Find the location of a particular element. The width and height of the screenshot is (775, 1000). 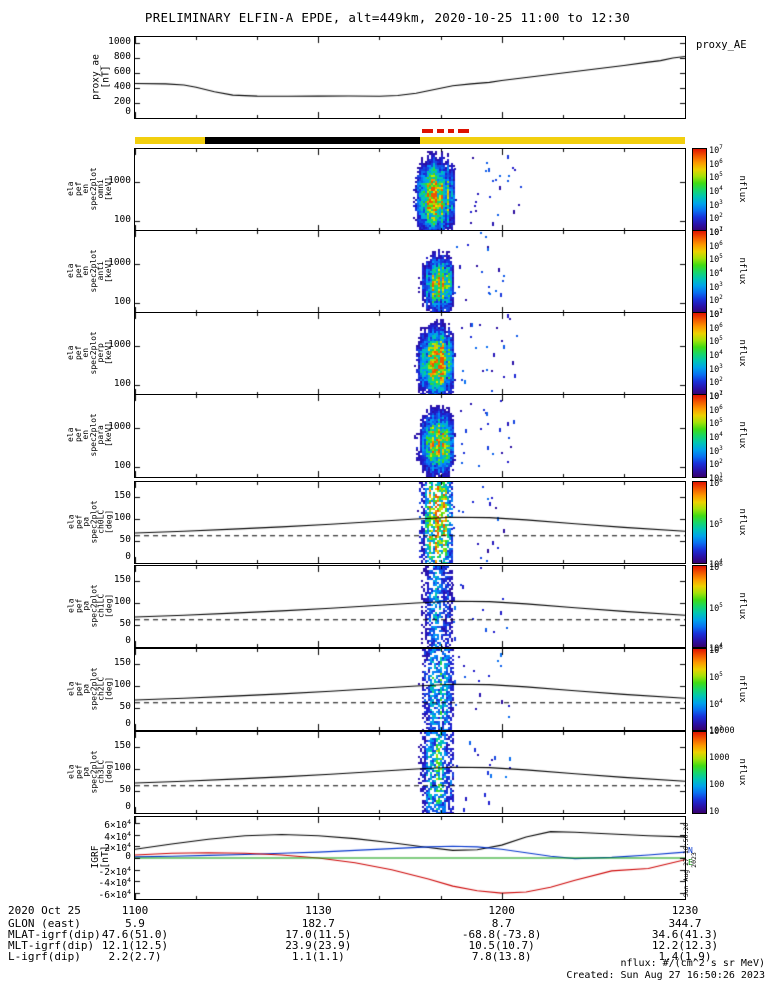

colorbar-pa_ch3 is located at coordinates (699, 772).